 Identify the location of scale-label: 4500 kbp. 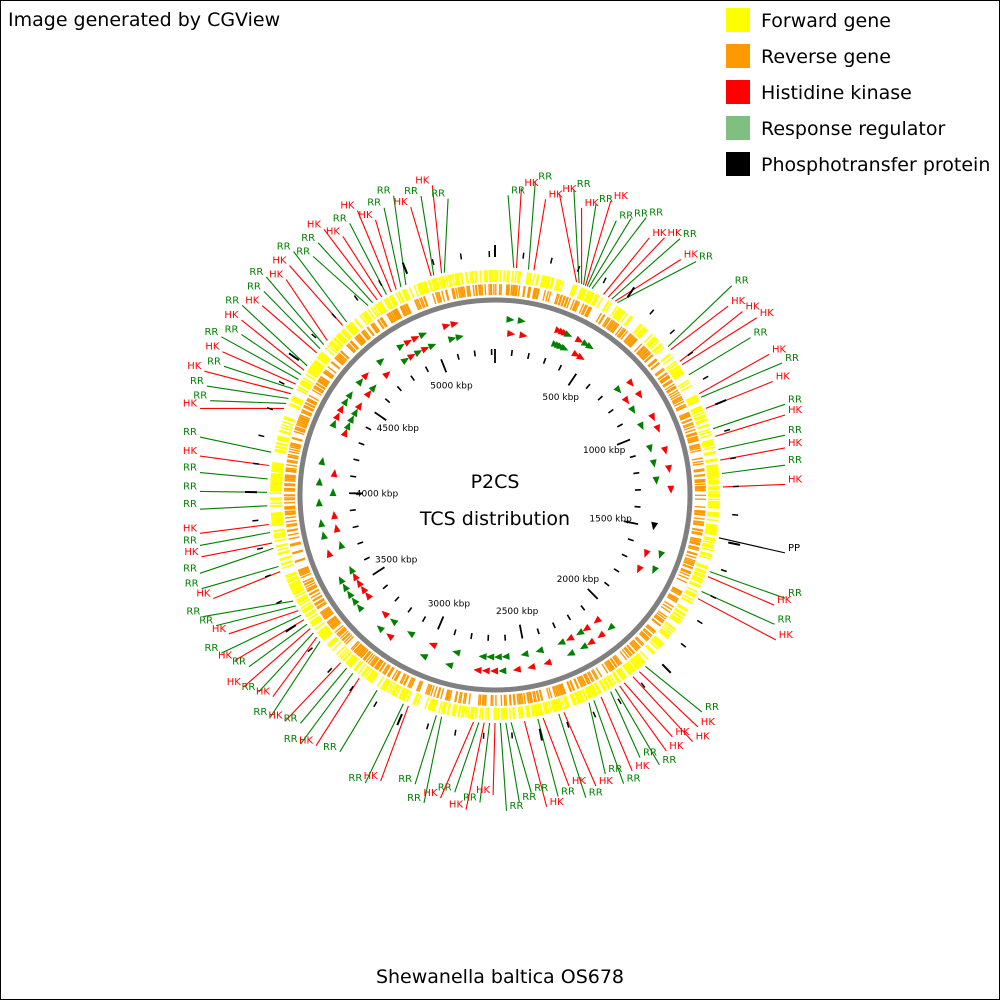
(398, 429).